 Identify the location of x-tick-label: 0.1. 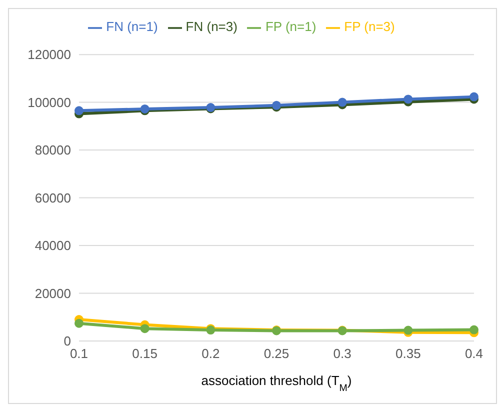
(79, 354).